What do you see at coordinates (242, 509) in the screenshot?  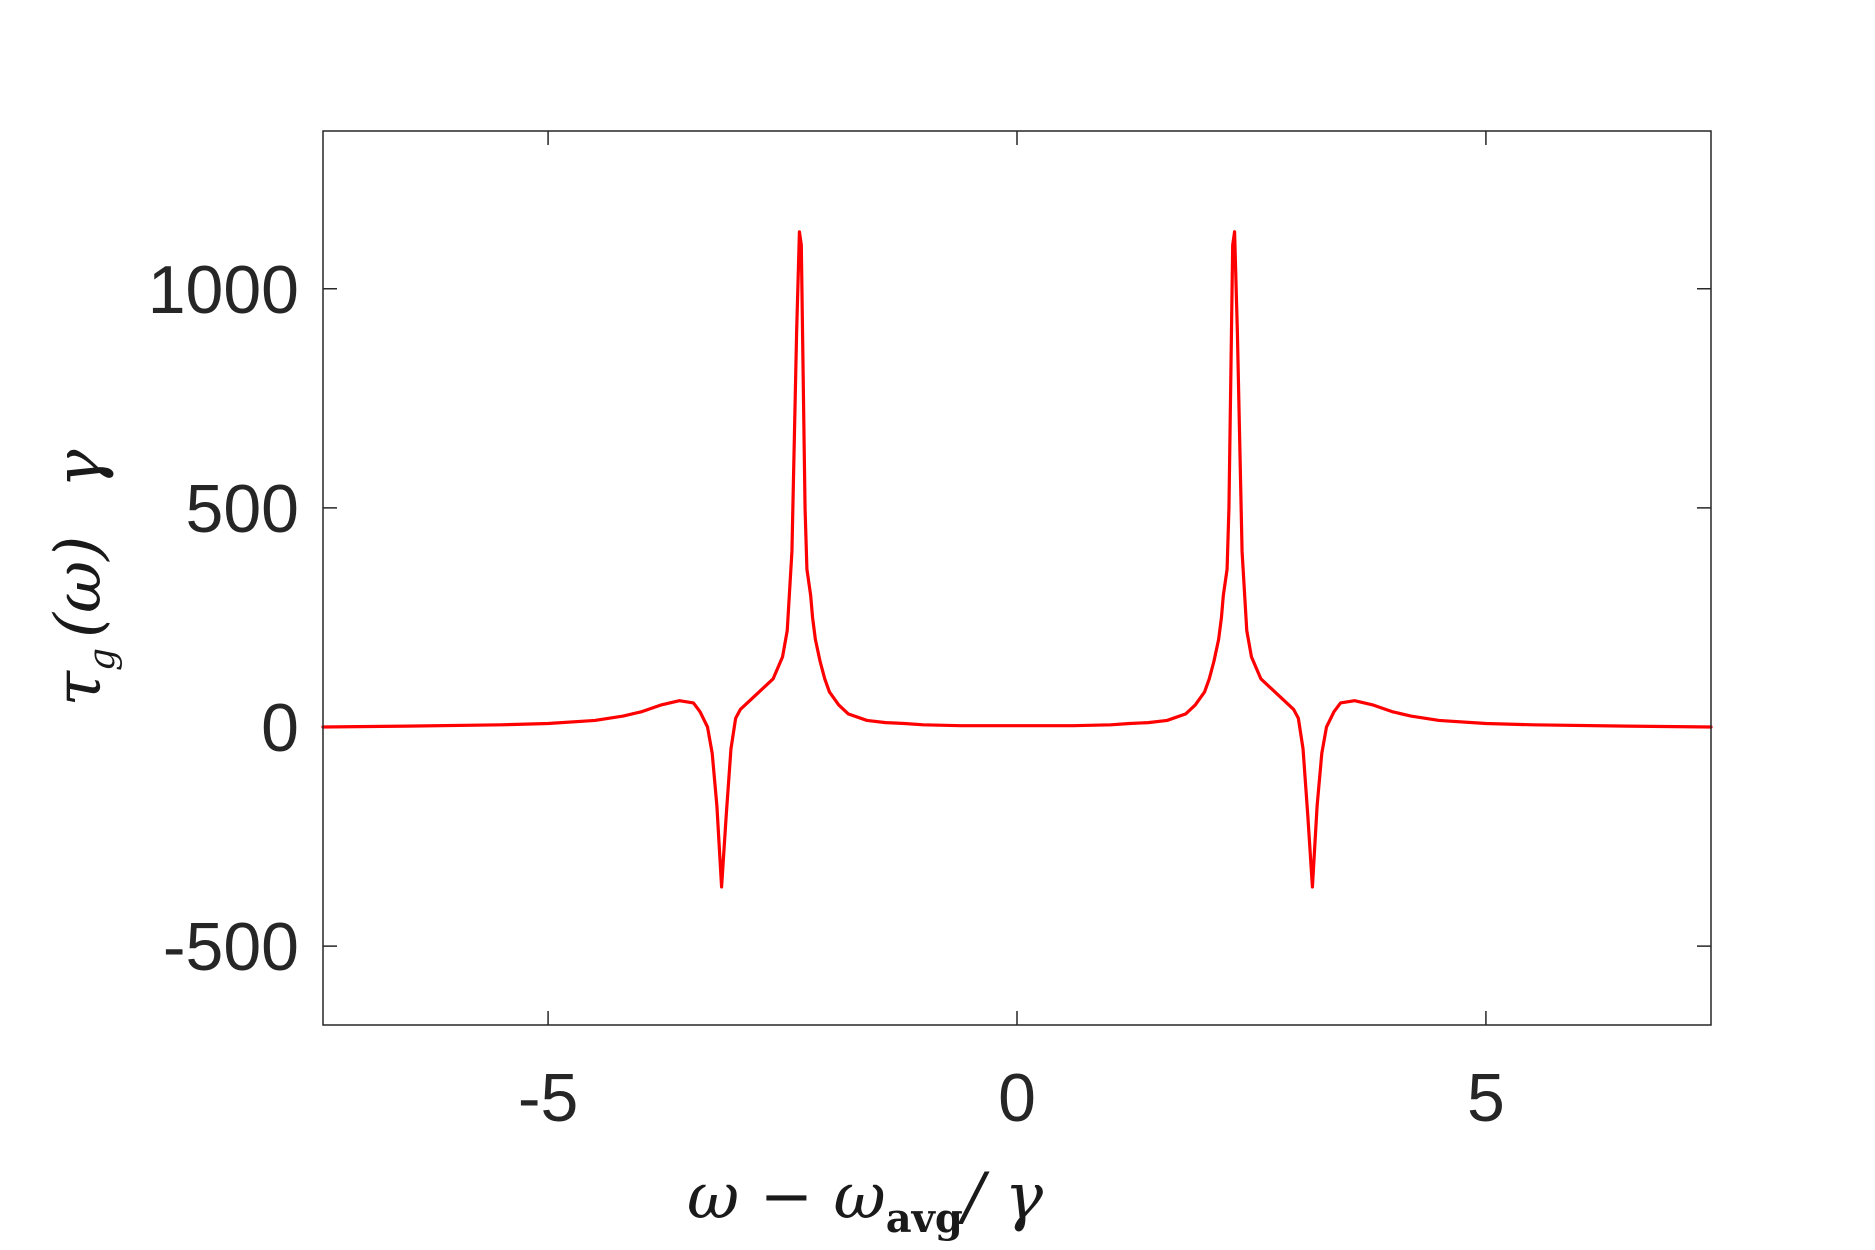 I see `y-tick-label: 500` at bounding box center [242, 509].